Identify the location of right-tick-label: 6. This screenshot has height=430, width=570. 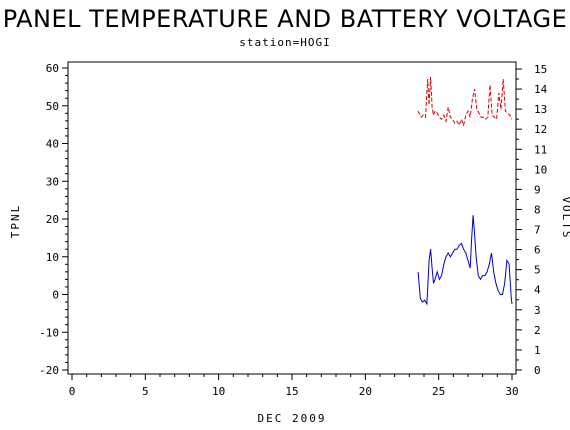
(537, 250).